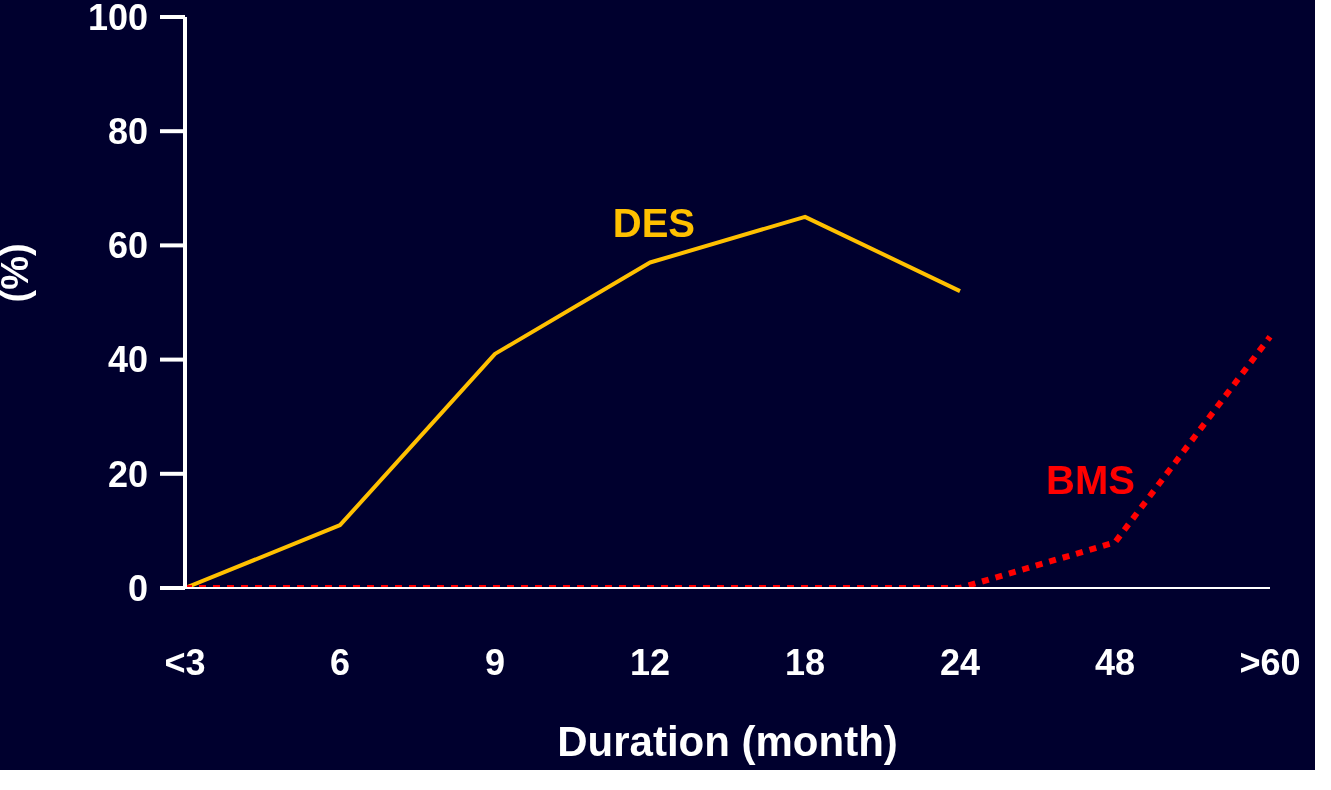 This screenshot has height=790, width=1331. I want to click on y-tick-label: 80, so click(127, 131).